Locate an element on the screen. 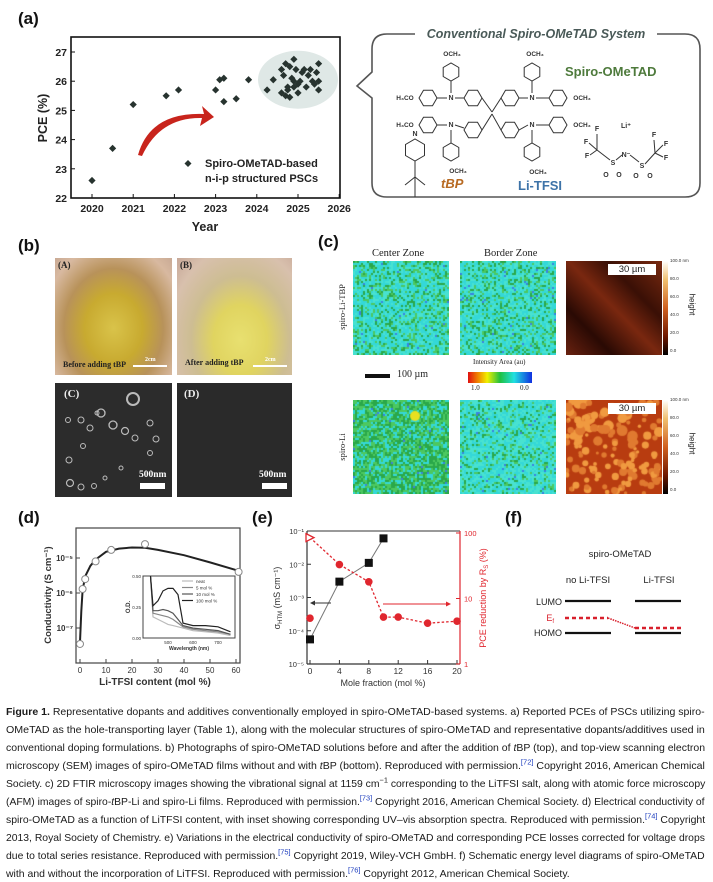  x-tick-label: 2021 is located at coordinates (134, 209).